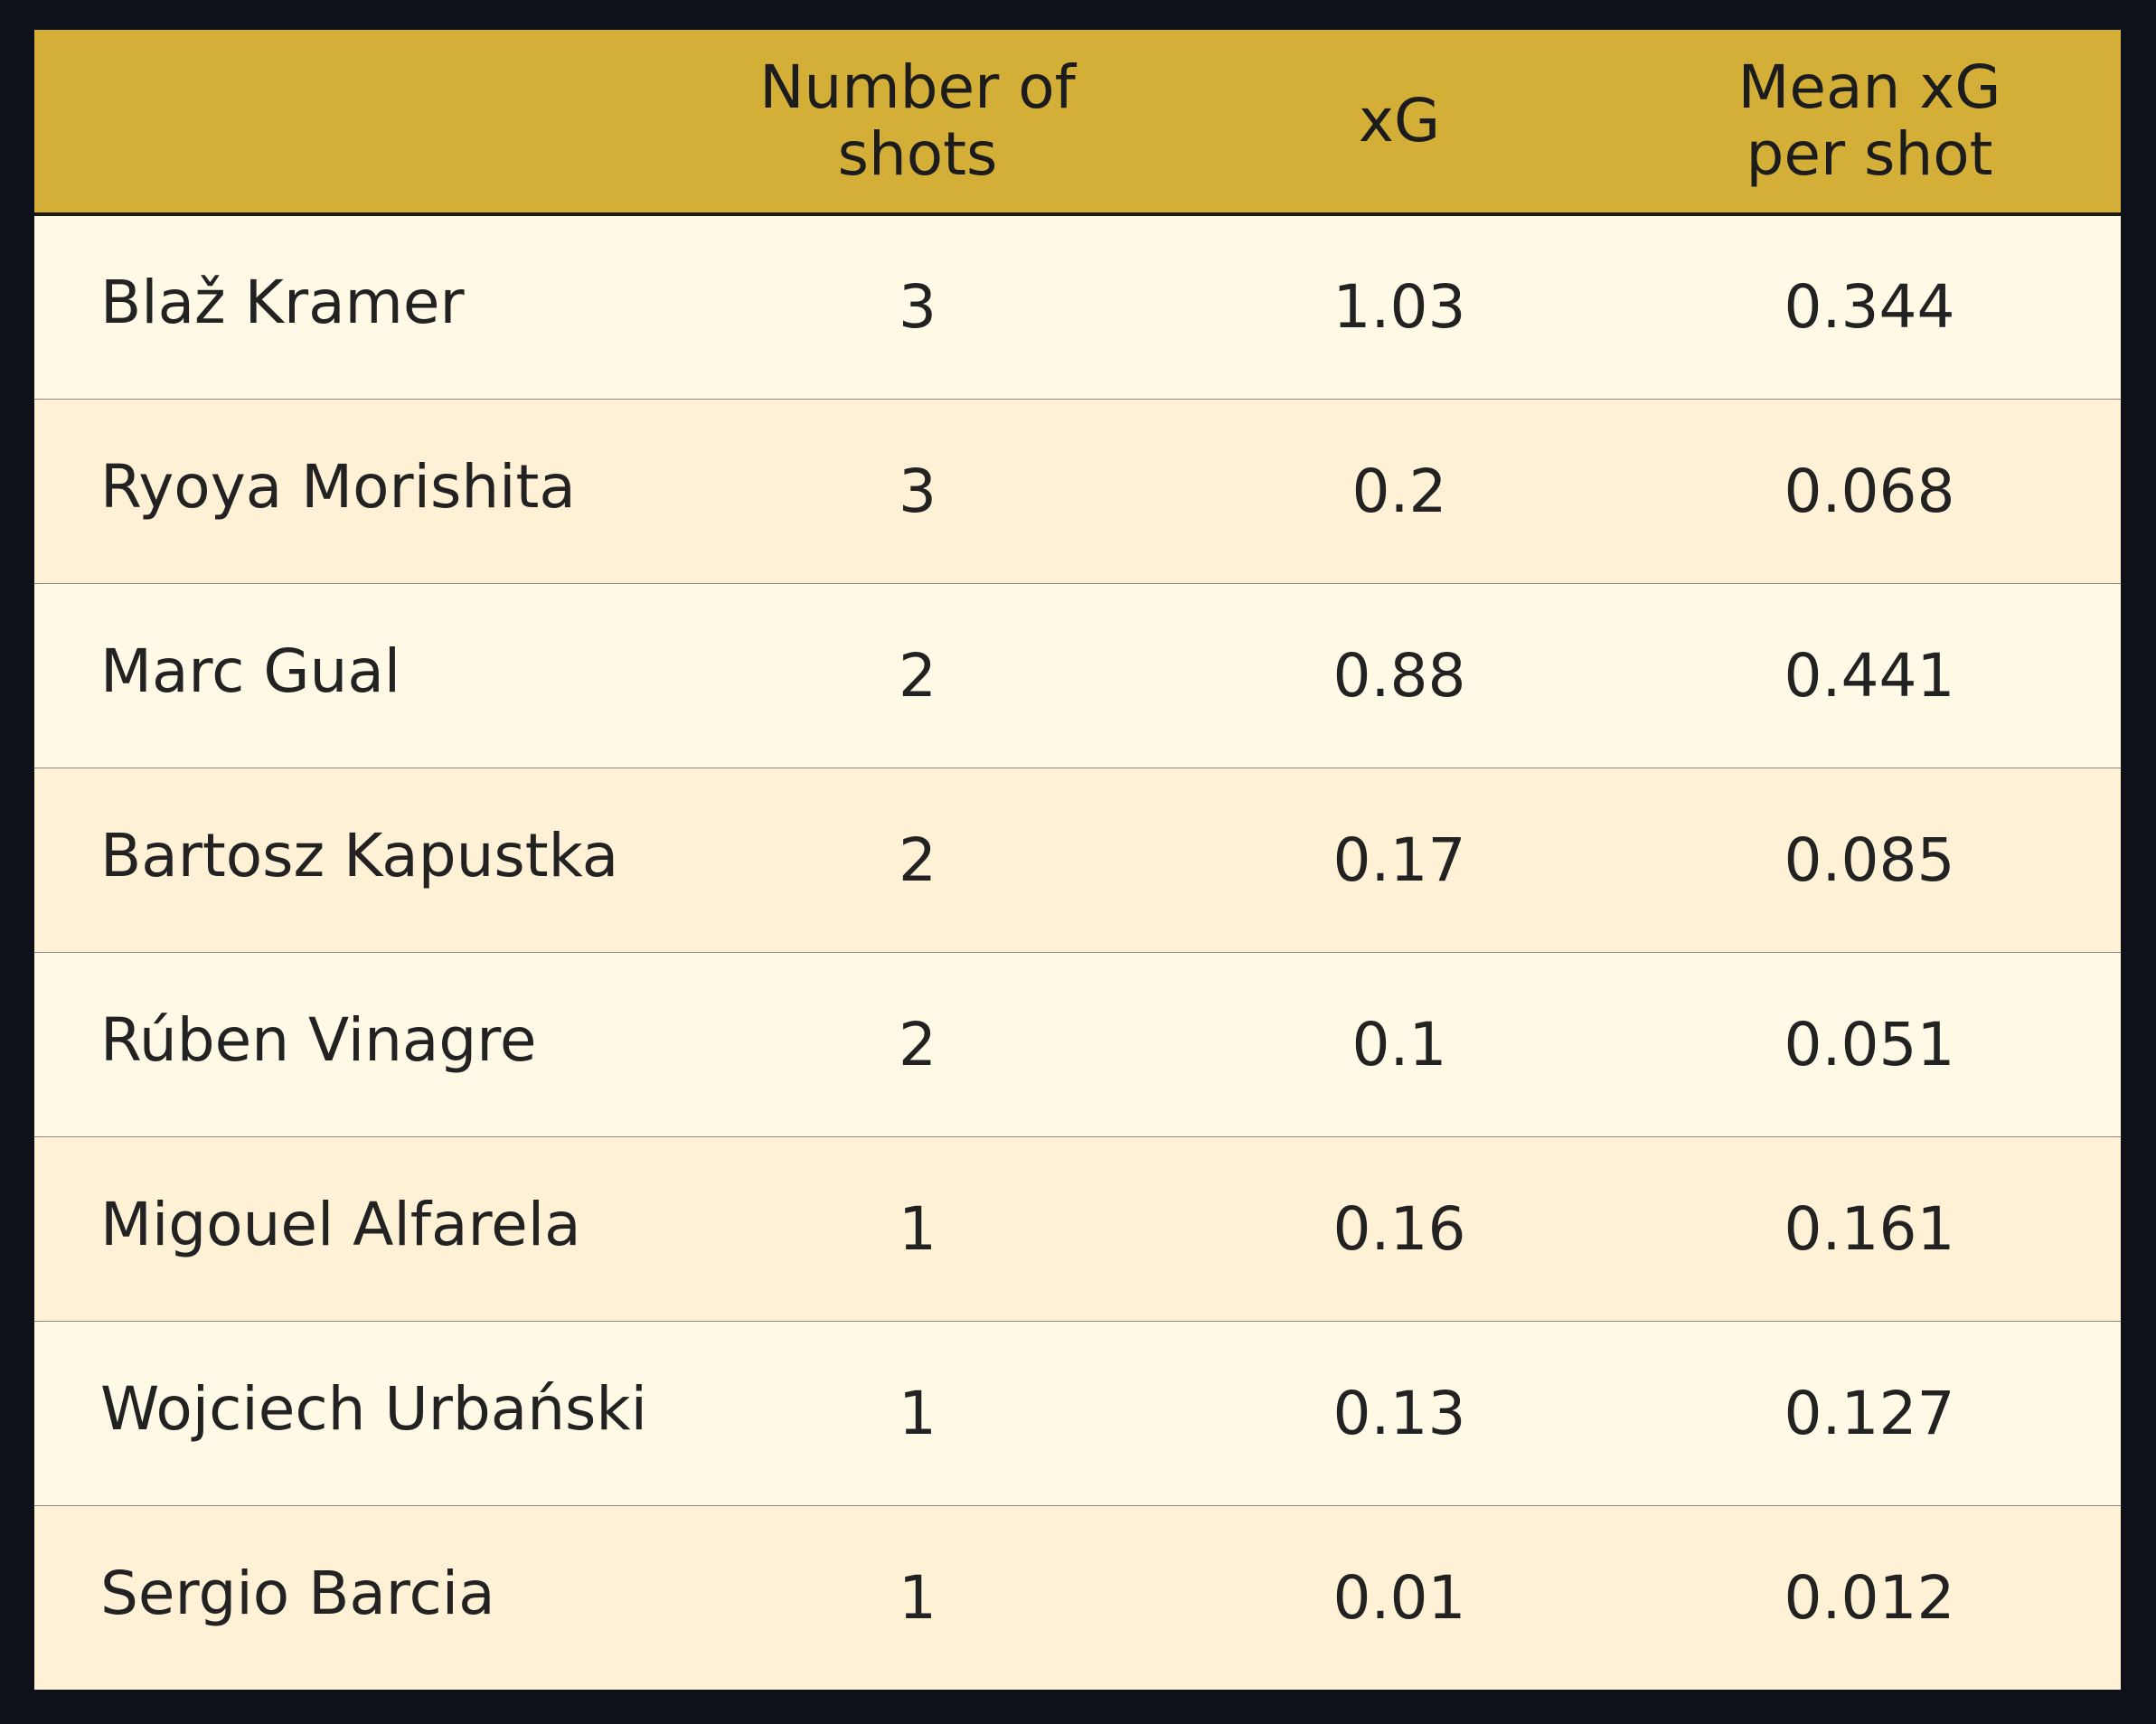 The width and height of the screenshot is (2156, 1724). What do you see at coordinates (344, 675) in the screenshot?
I see `player-name: Marc Gual` at bounding box center [344, 675].